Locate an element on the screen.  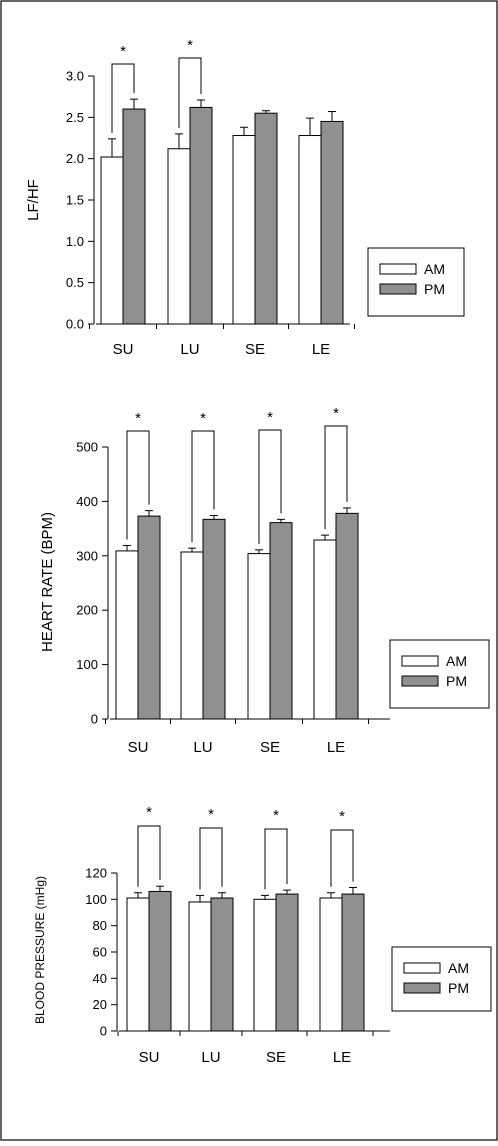
y-tick-label: 2.0 is located at coordinates (75, 158).